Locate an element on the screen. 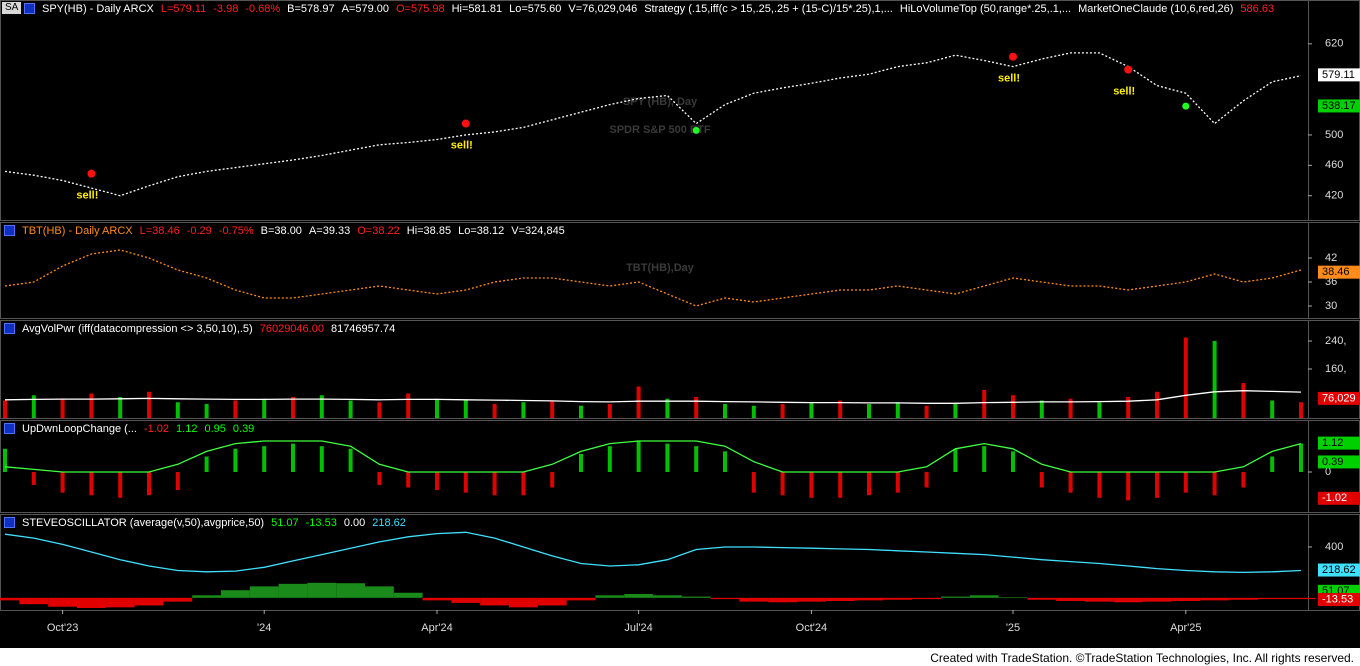 This screenshot has height=666, width=1360. header-text: V=324,845 is located at coordinates (538, 231).